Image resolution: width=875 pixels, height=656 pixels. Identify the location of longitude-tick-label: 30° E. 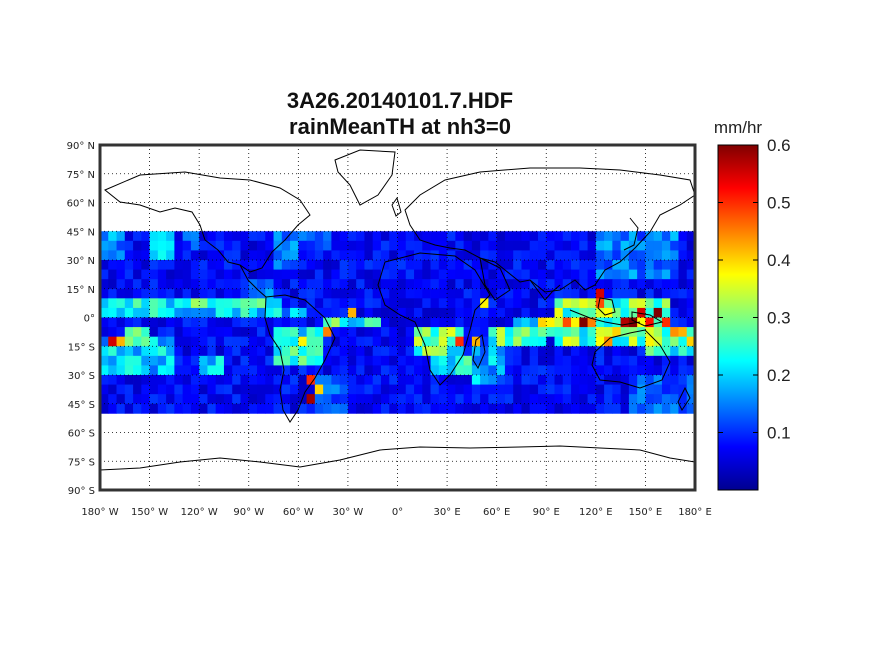
(446, 512).